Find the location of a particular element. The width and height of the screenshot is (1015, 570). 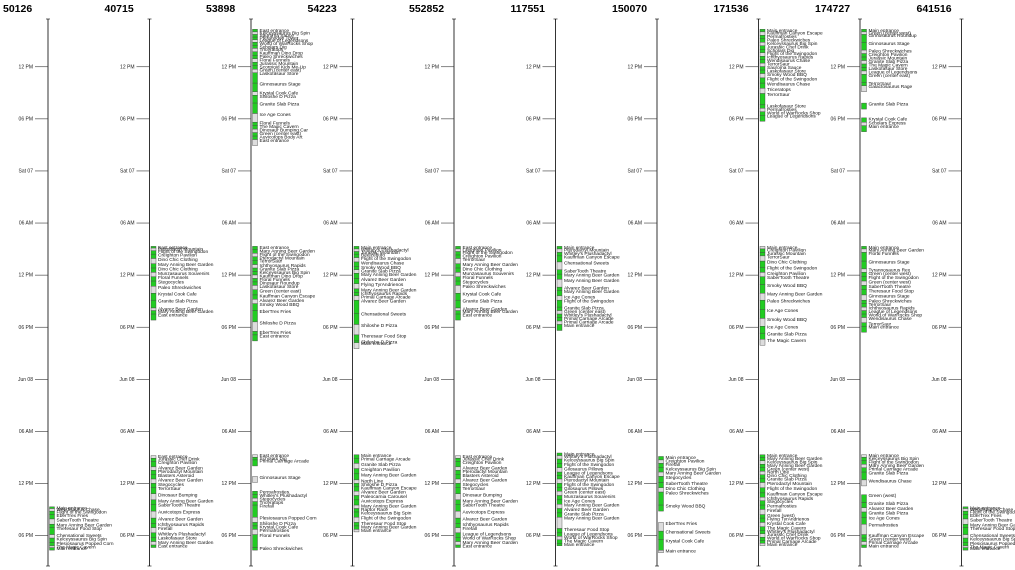

event-label: TerrorSaur is located at coordinates (778, 95).